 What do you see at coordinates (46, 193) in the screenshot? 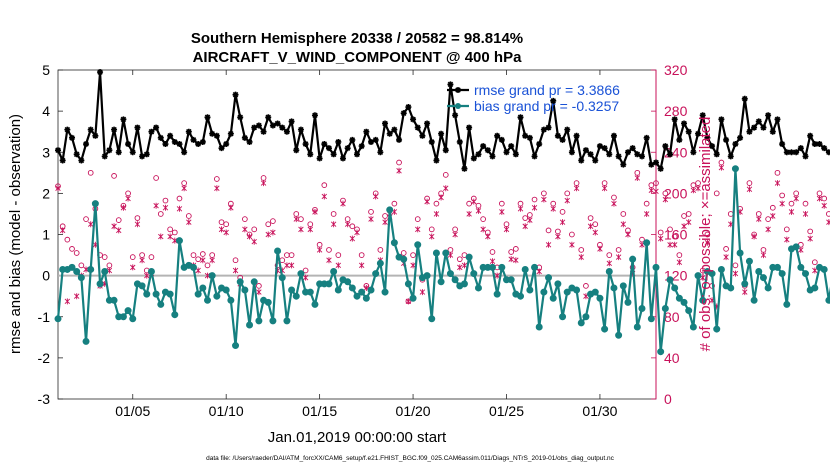
I see `y-tick-label: 2` at bounding box center [46, 193].